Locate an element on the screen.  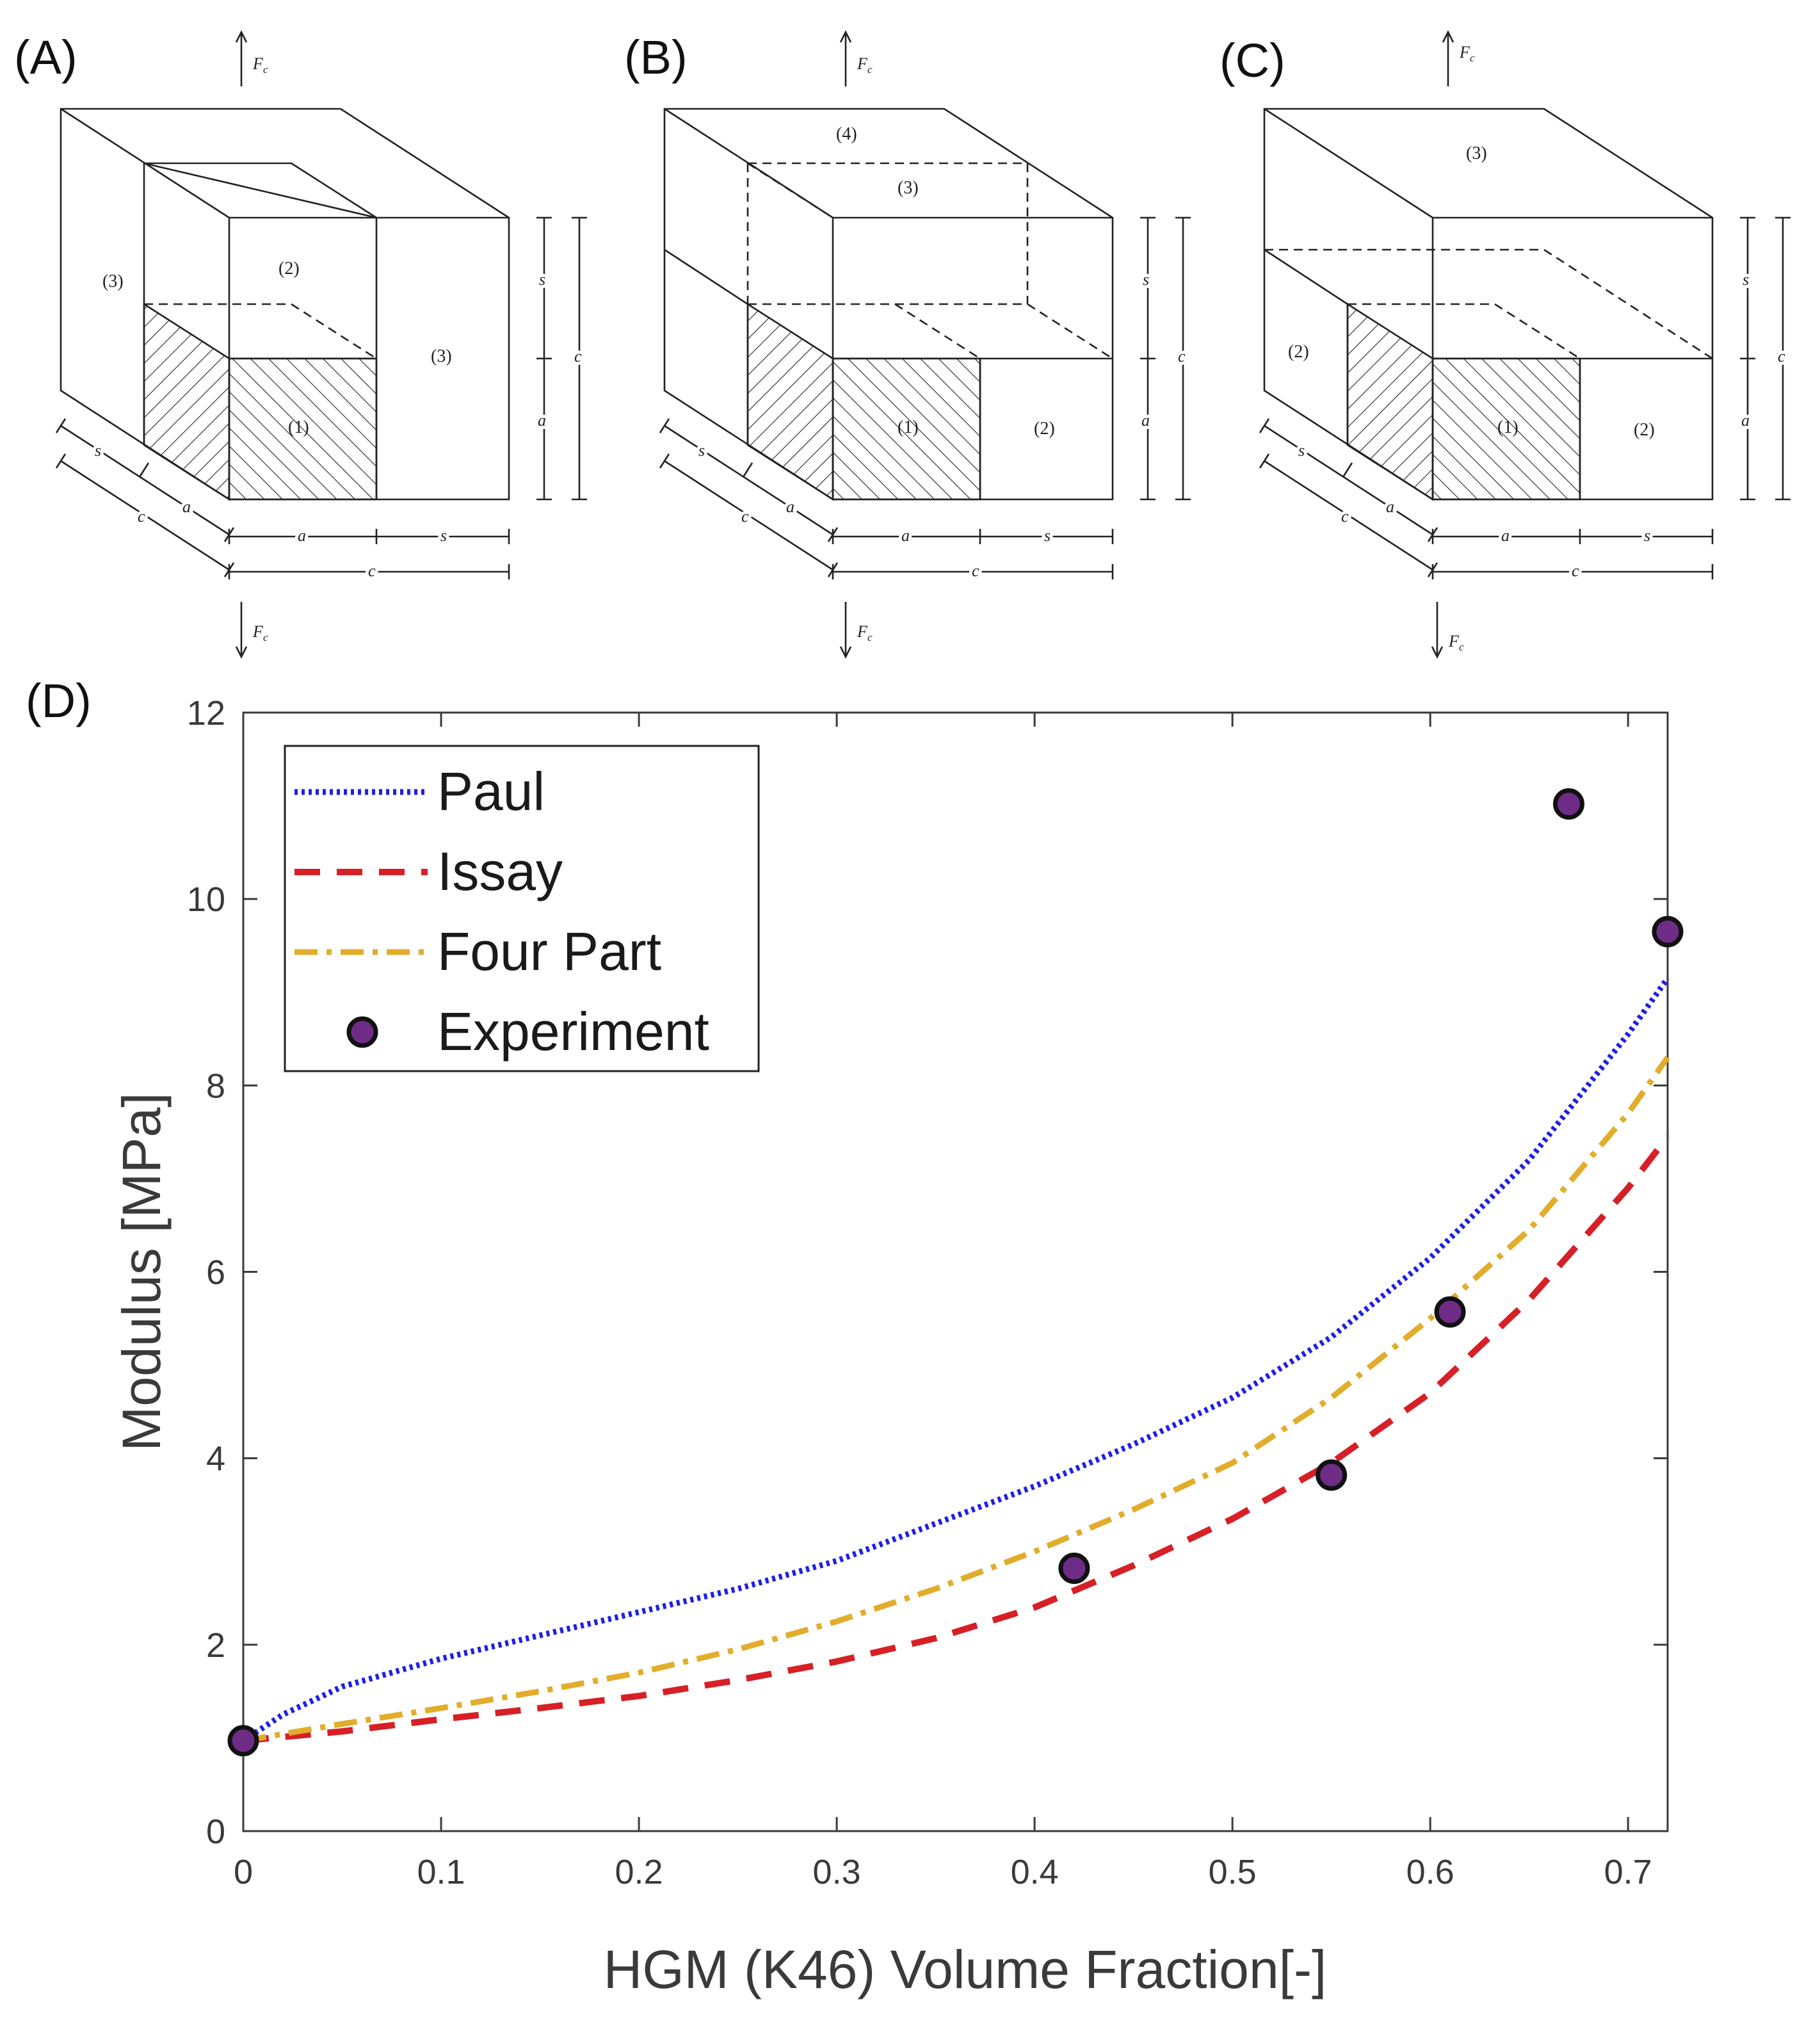
x-tick-label: 0.3 is located at coordinates (837, 1872).